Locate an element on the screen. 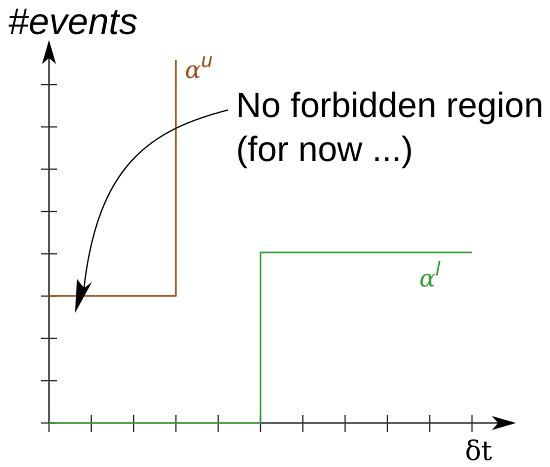 The width and height of the screenshot is (550, 467). y-axis-title: #events is located at coordinates (73, 21).